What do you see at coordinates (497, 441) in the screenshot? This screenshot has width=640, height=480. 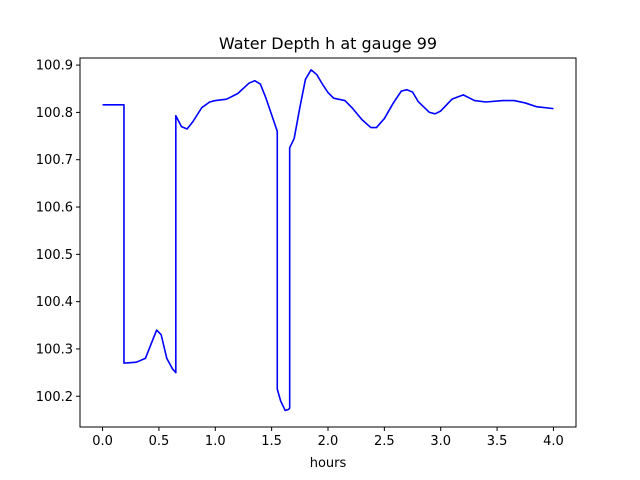 I see `x-tick-label: 3.5` at bounding box center [497, 441].